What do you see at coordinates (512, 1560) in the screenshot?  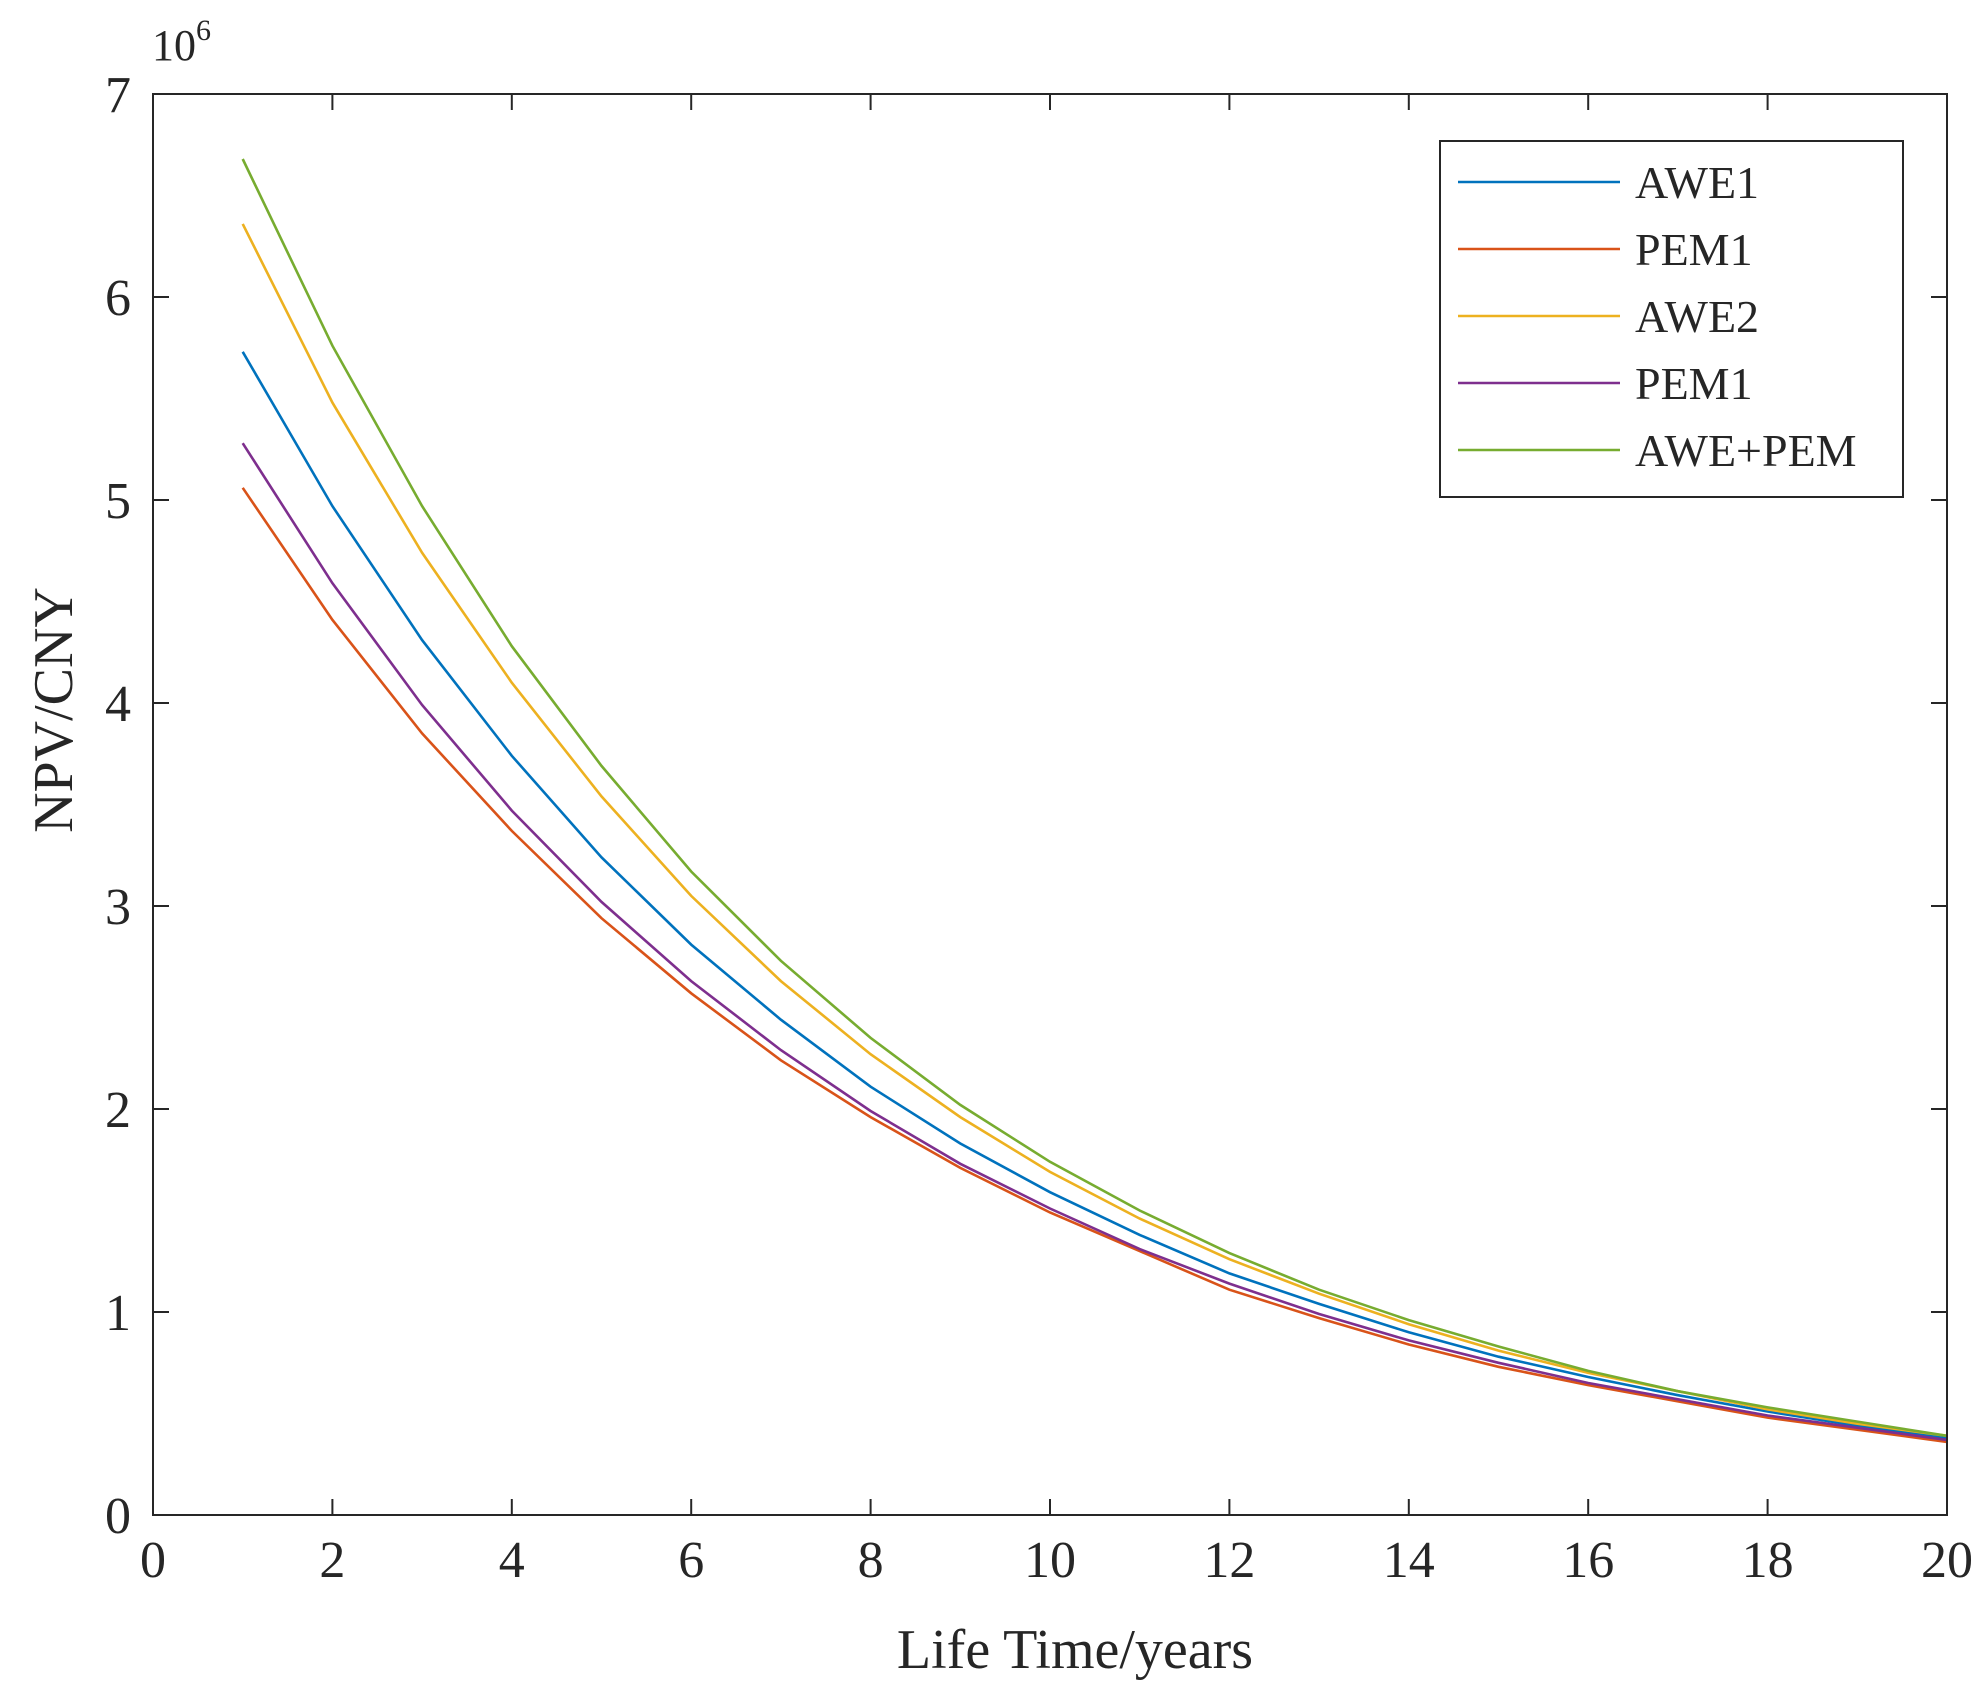 I see `x-tick-label: 4` at bounding box center [512, 1560].